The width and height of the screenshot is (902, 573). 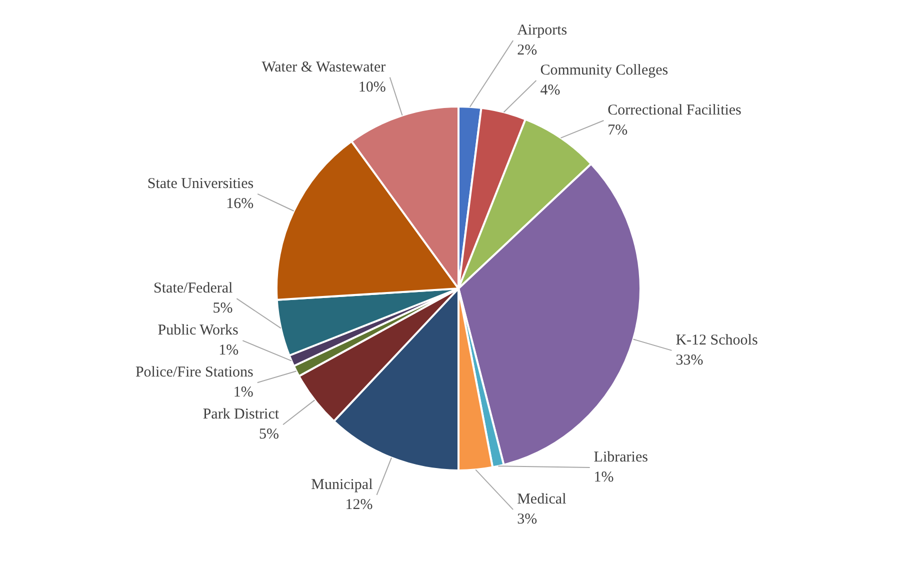 I want to click on slice-label: Libraries, so click(x=621, y=458).